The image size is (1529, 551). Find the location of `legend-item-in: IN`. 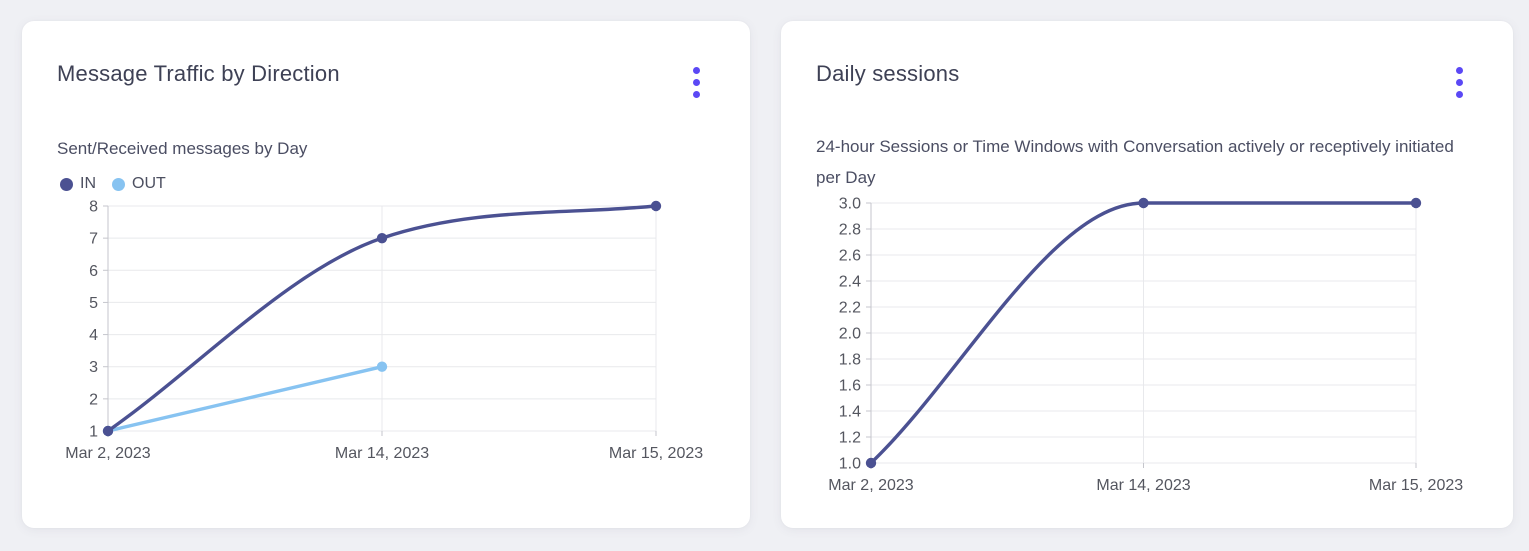

legend-item-in: IN is located at coordinates (78, 184).